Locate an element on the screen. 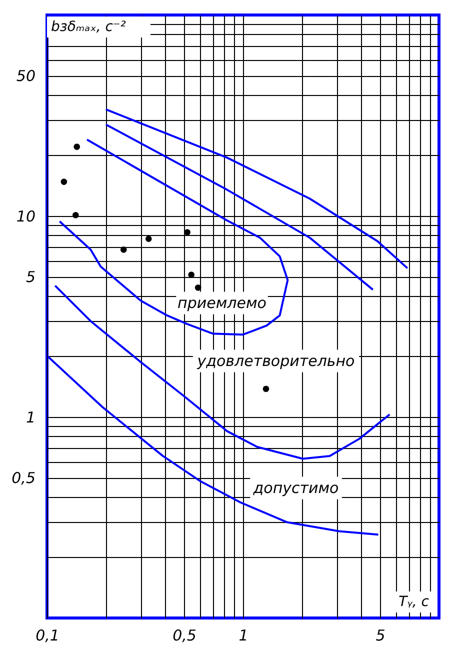 Image resolution: width=449 pixels, height=653 pixels. x-axis-title: Tᵧ, с is located at coordinates (414, 602).